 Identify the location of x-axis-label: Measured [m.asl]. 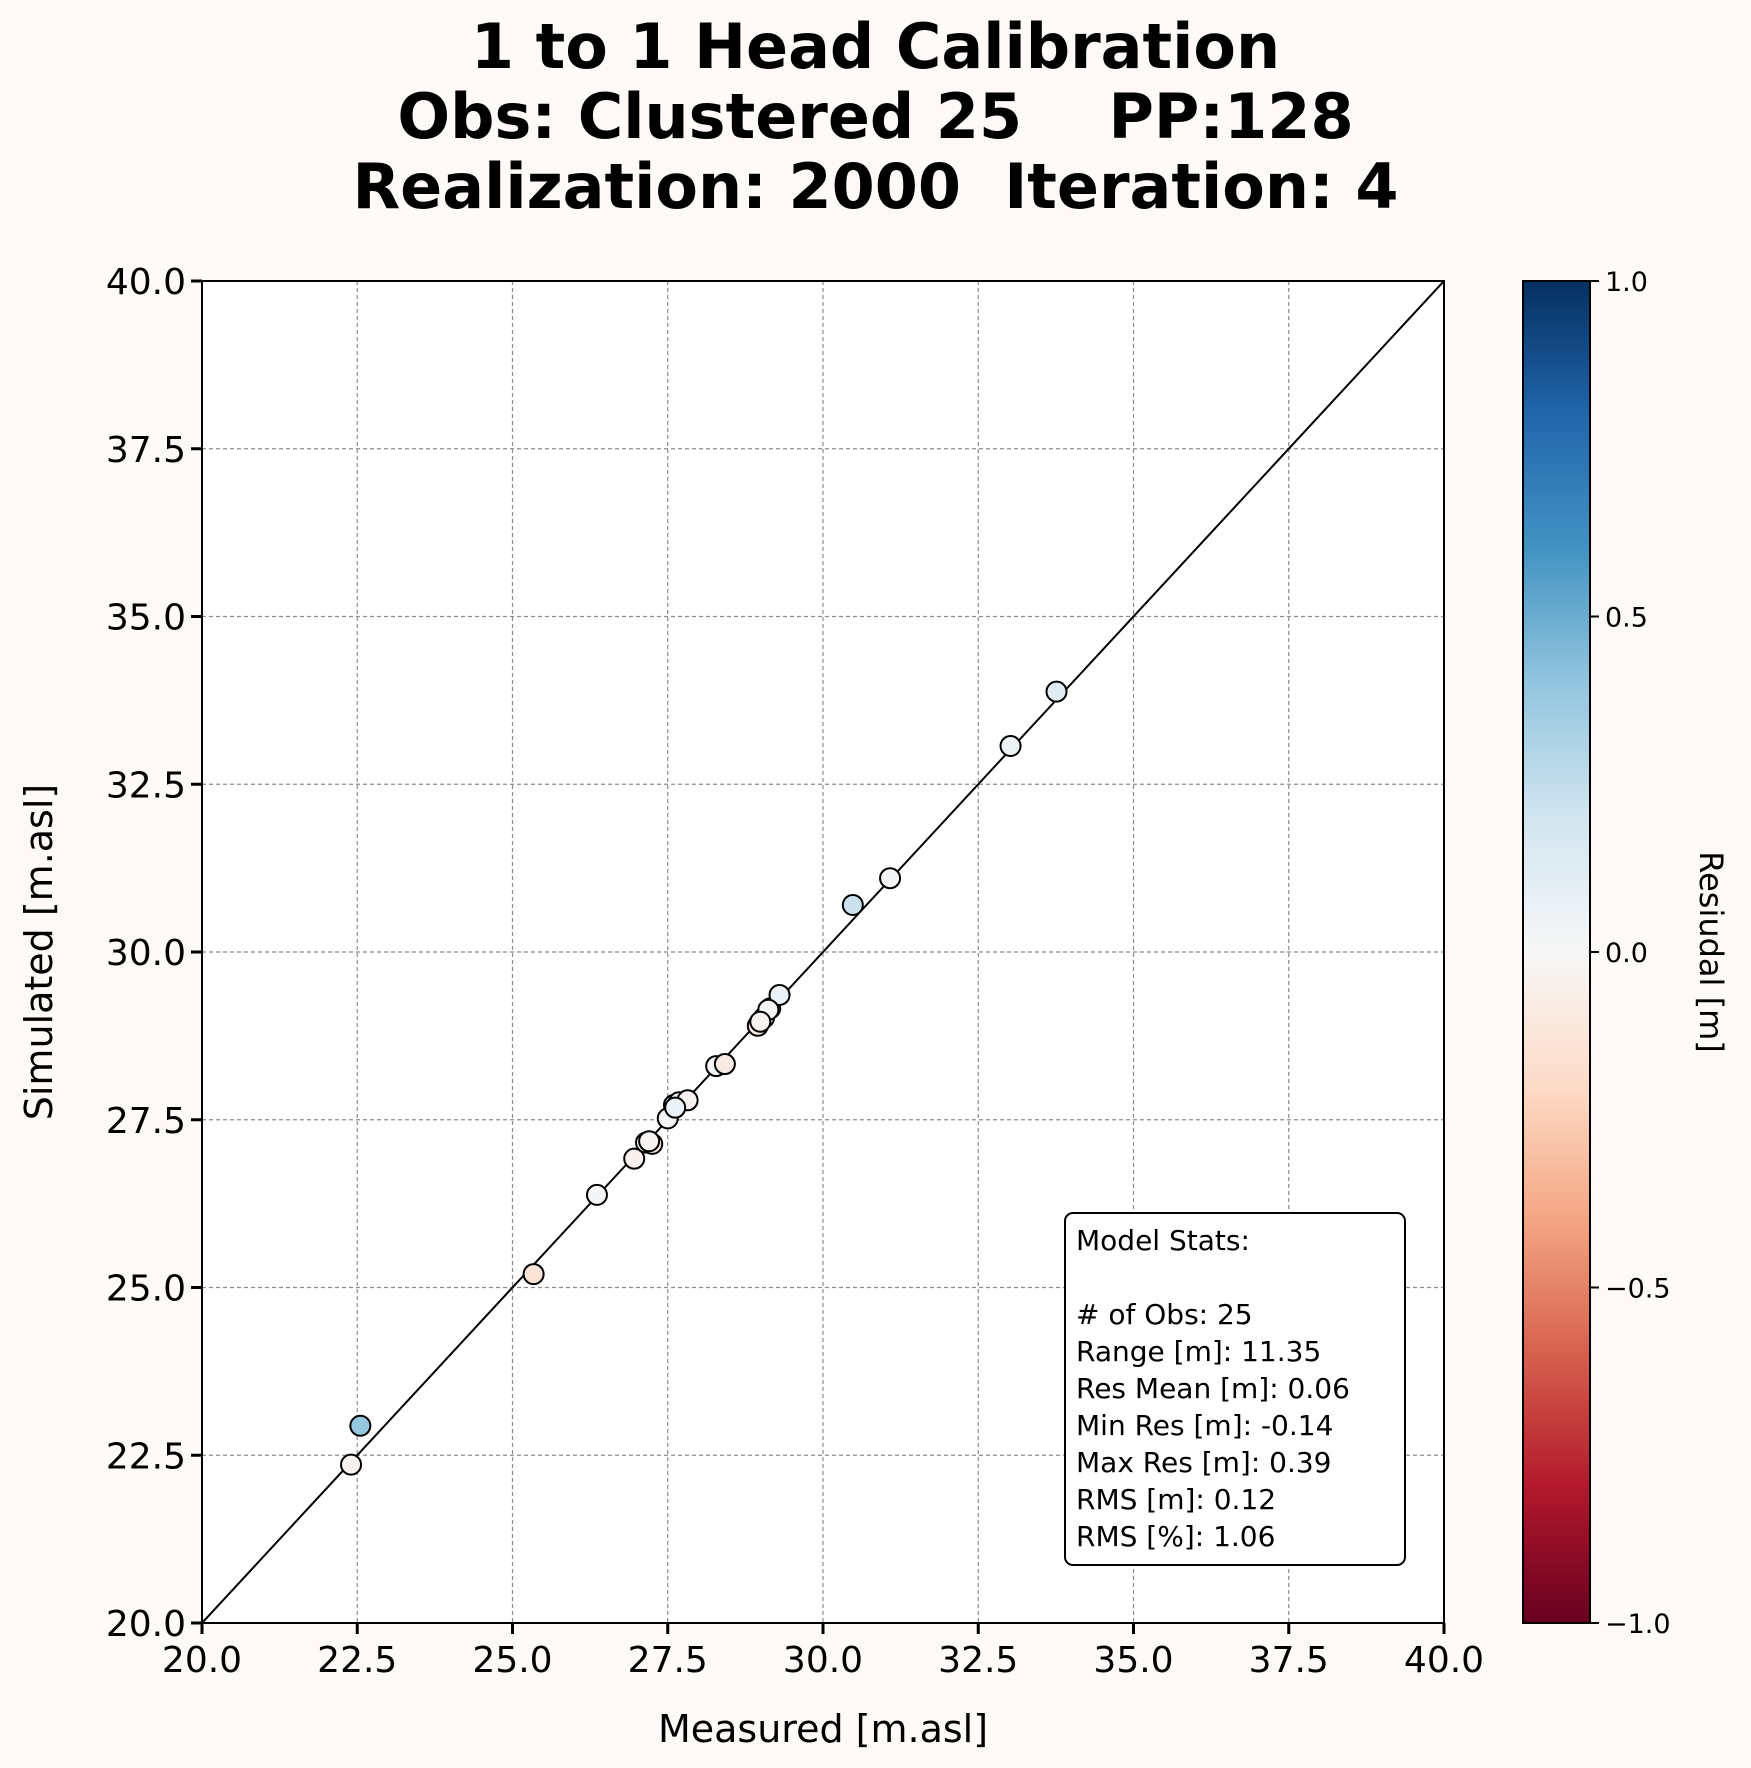
(823, 1729).